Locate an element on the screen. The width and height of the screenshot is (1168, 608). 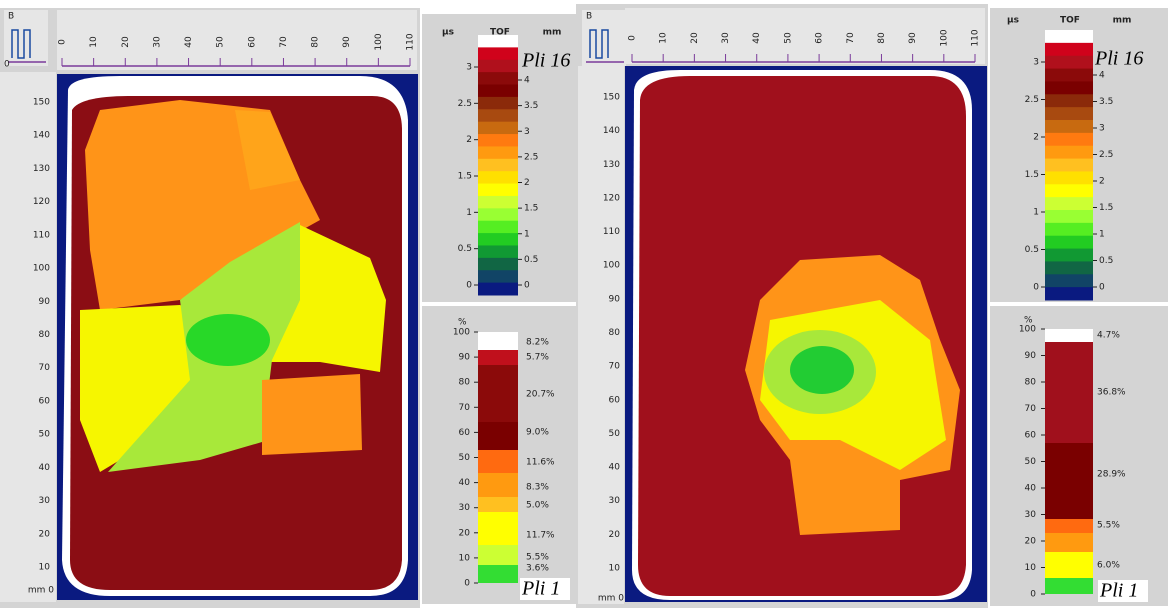
x-tick-label: 50 is located at coordinates (788, 38).